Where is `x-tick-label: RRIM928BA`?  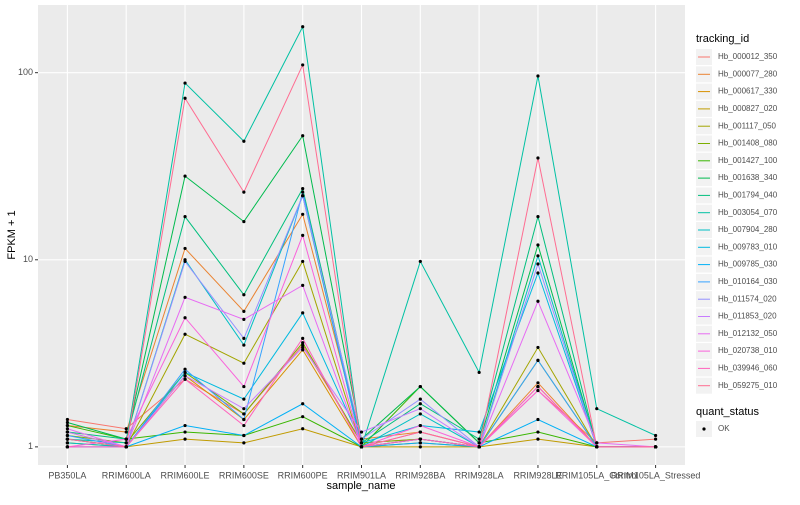
x-tick-label: RRIM928BA is located at coordinates (420, 475).